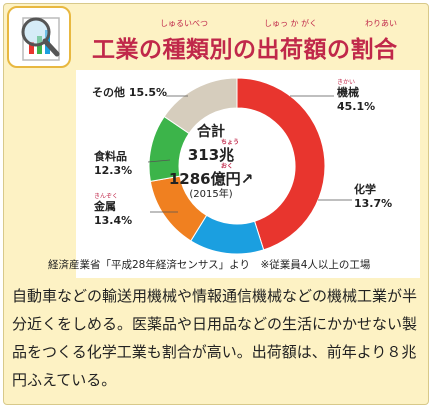  What do you see at coordinates (356, 96) in the screenshot?
I see `label-machinery: きかい 機械 45.1%` at bounding box center [356, 96].